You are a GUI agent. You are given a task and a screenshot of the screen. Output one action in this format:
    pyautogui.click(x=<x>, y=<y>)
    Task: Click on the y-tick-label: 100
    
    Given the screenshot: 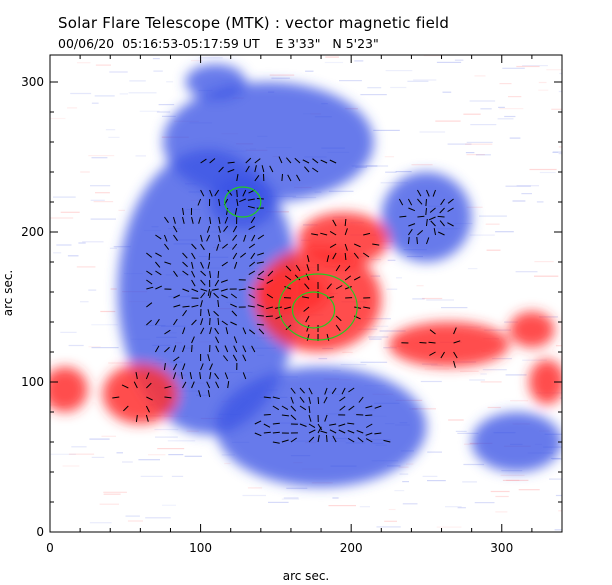 What is the action you would take?
    pyautogui.click(x=32, y=382)
    